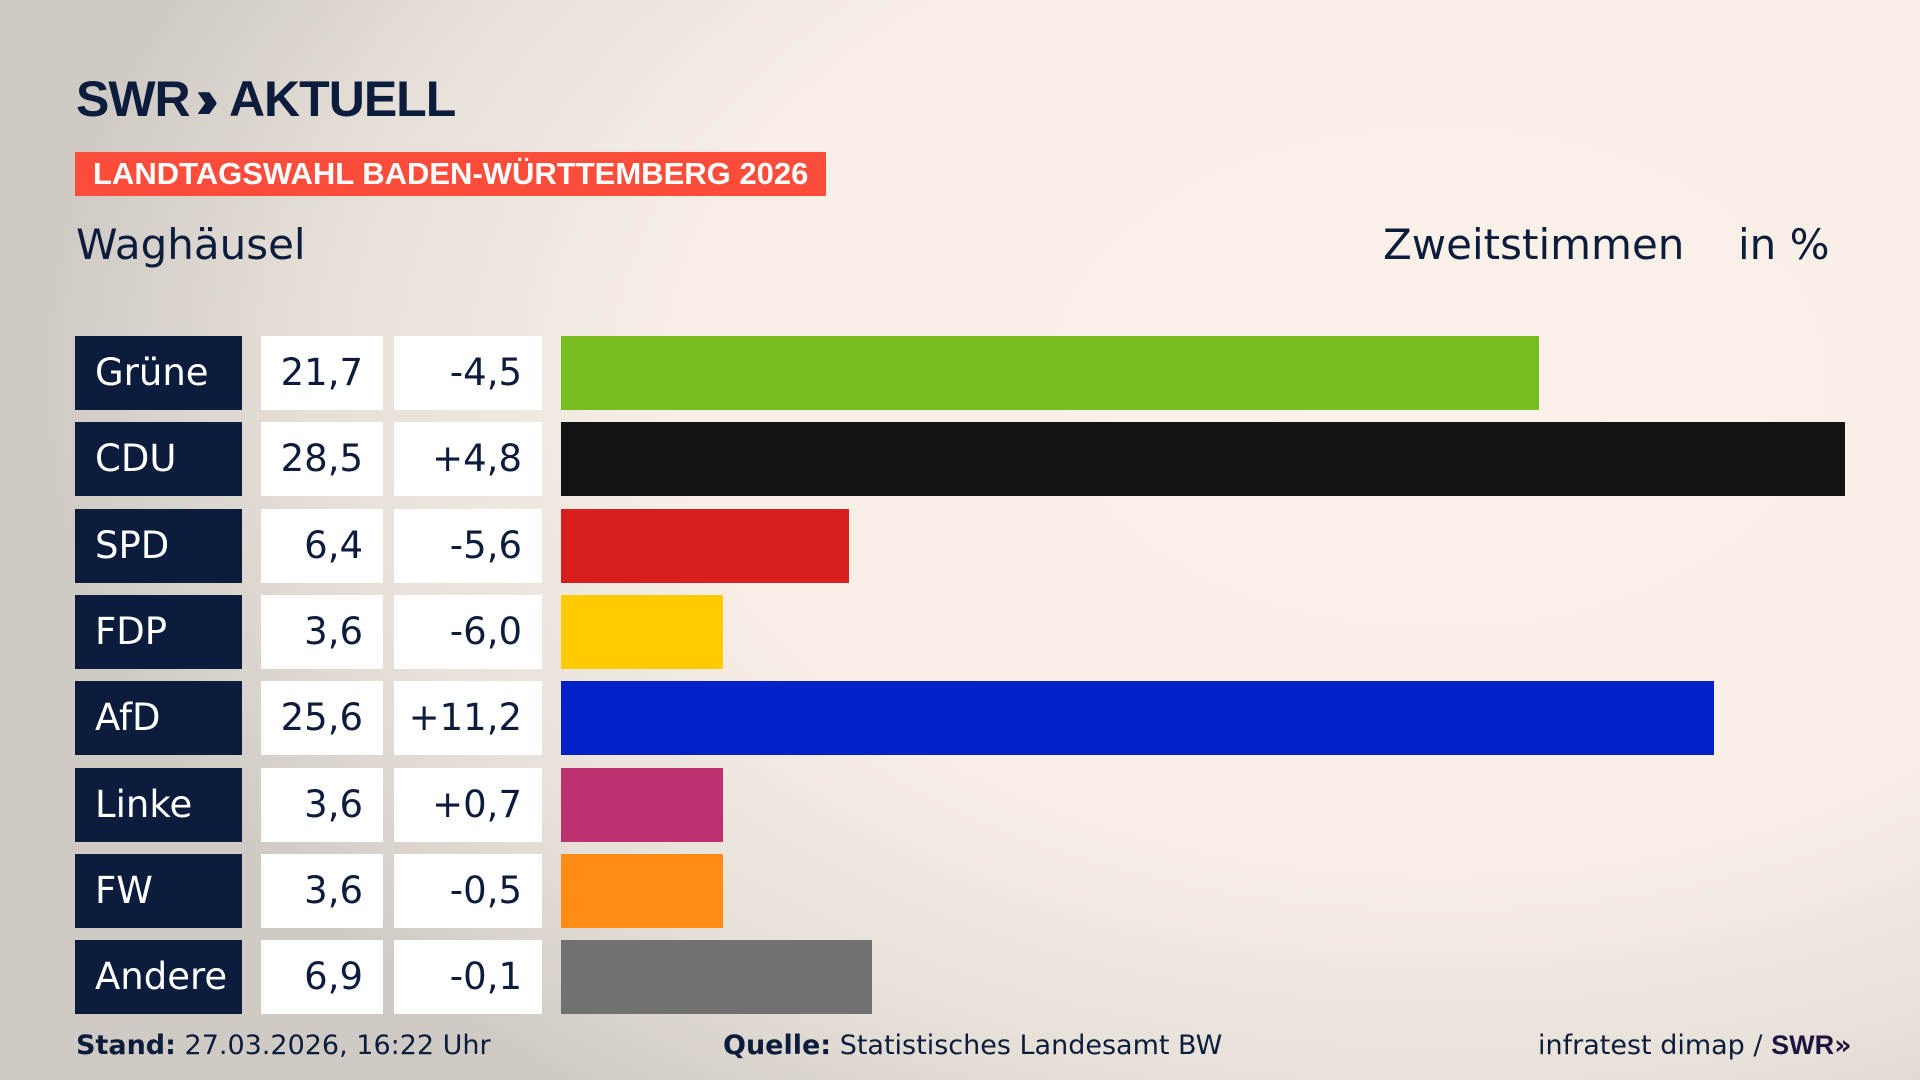 The width and height of the screenshot is (1920, 1080). I want to click on stand-label: Stand:, so click(126, 1045).